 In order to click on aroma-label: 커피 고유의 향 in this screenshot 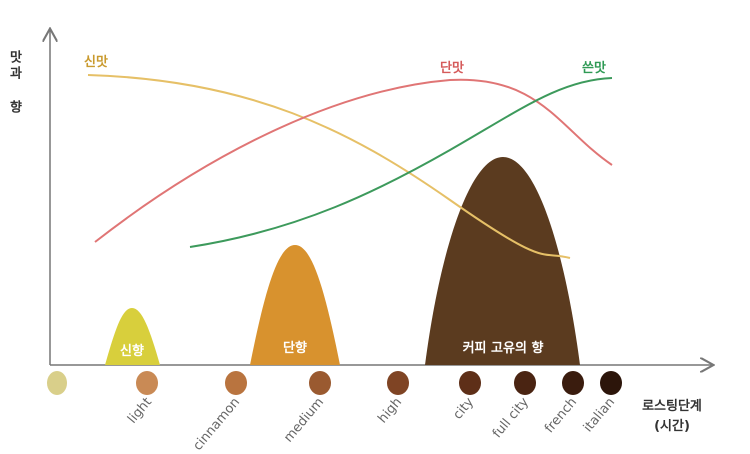, I will do `click(503, 348)`.